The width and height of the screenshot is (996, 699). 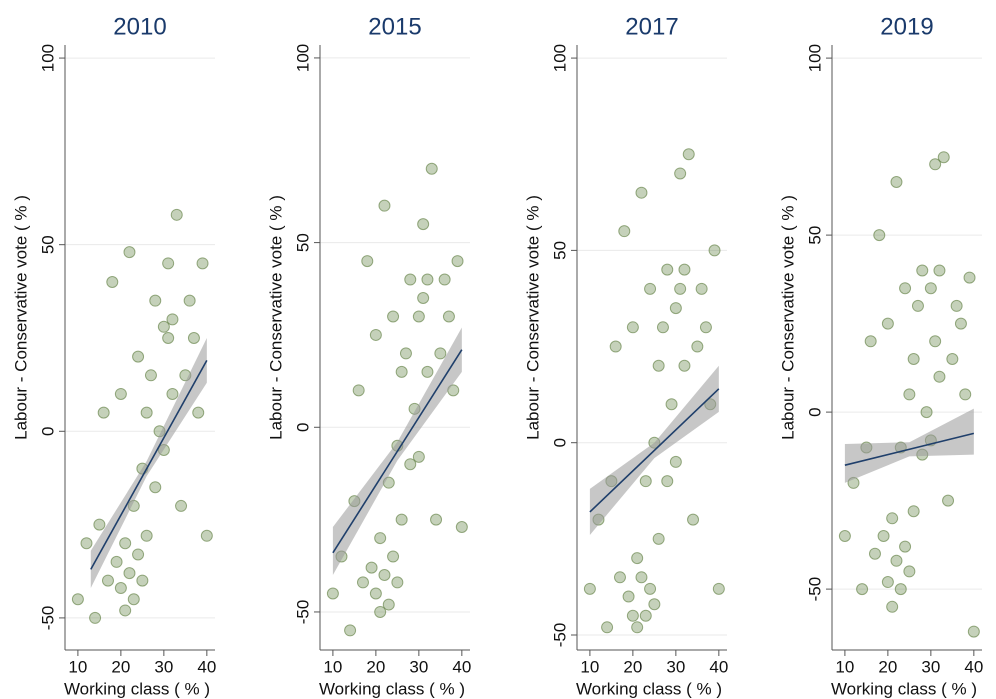 What do you see at coordinates (906, 26) in the screenshot?
I see `panel-title: 2019` at bounding box center [906, 26].